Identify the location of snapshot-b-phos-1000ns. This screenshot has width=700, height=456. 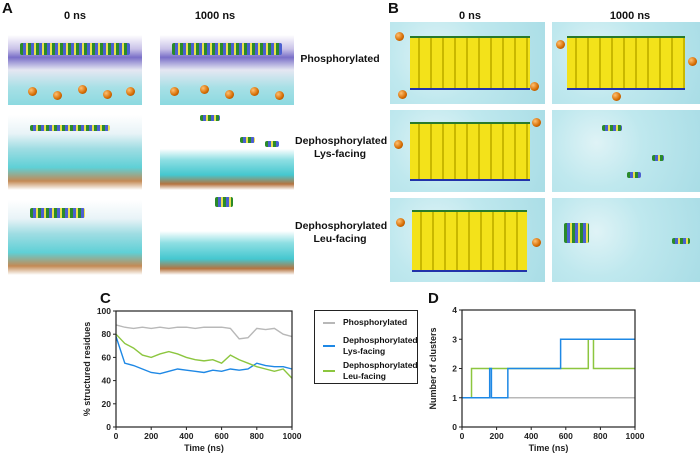
(626, 63).